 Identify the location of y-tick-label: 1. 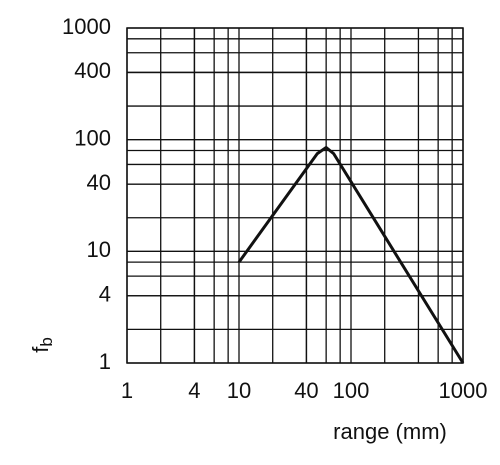
(105, 361).